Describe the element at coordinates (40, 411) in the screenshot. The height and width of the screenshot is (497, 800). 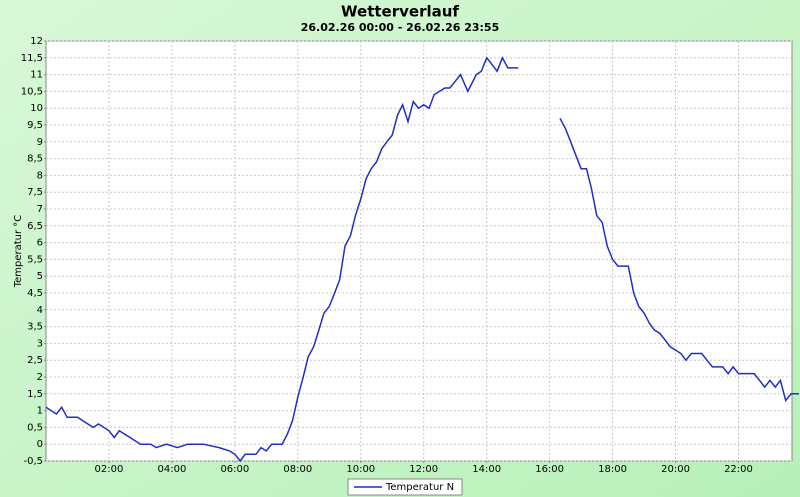
I see `y-tick-label: 1` at that location.